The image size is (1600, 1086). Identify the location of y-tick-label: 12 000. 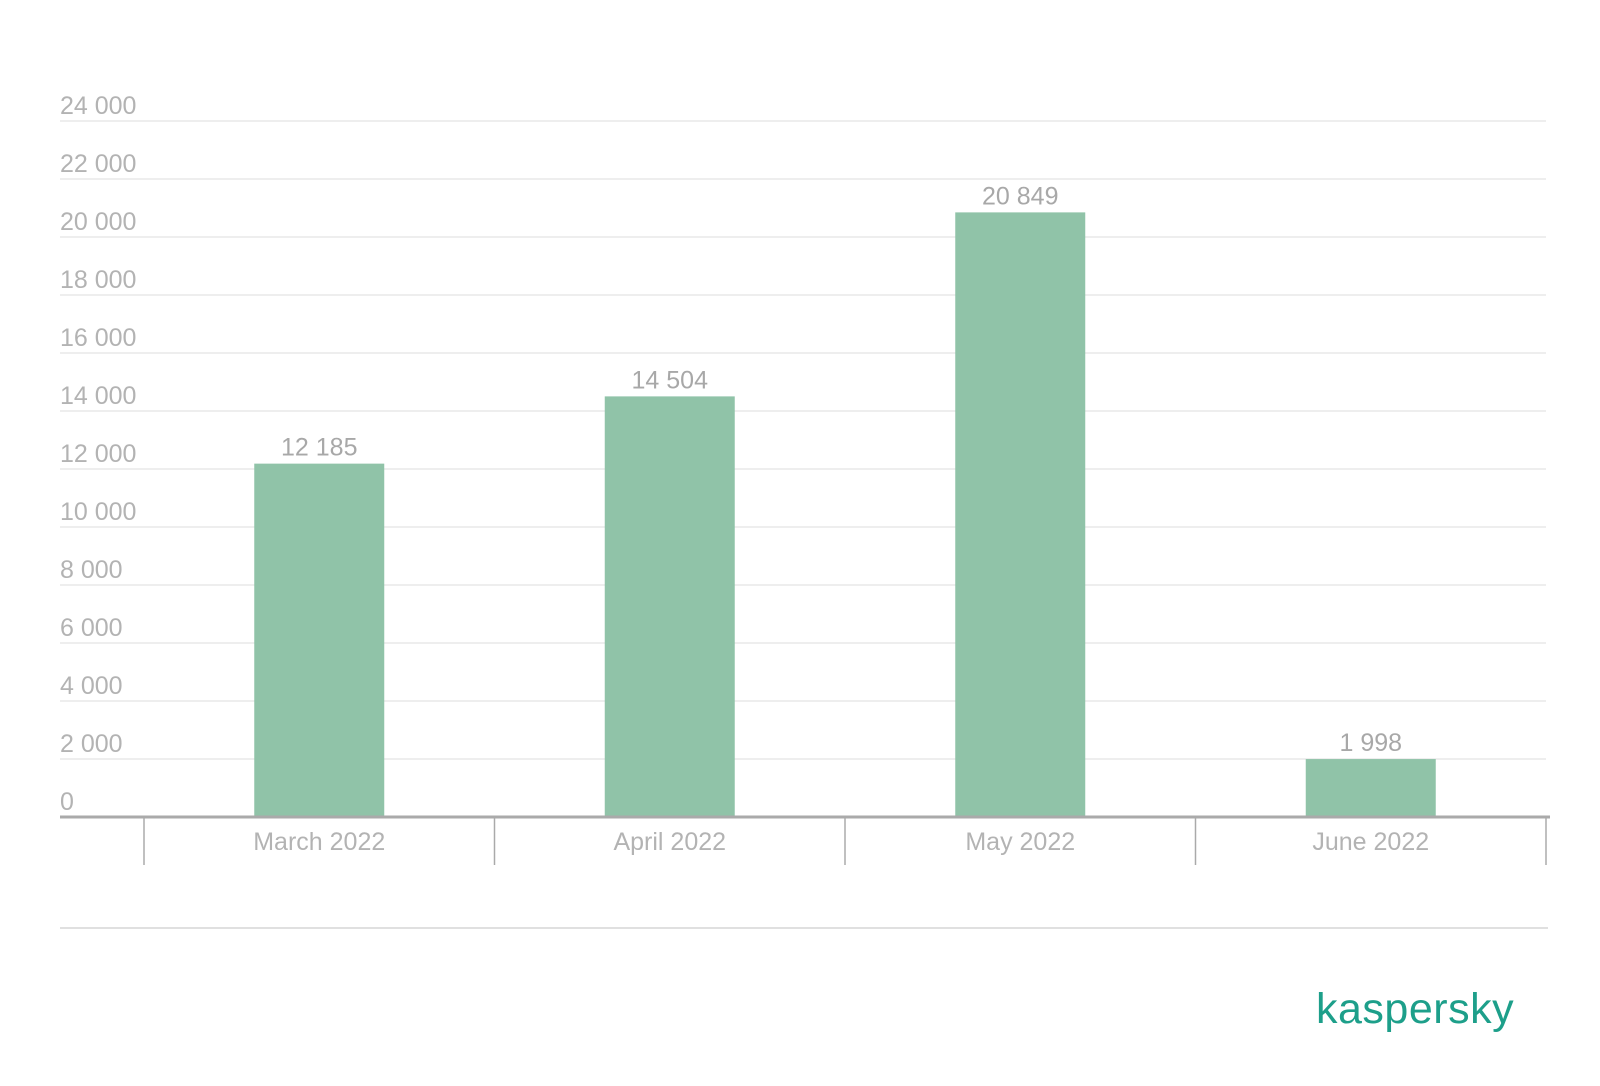
(98, 454).